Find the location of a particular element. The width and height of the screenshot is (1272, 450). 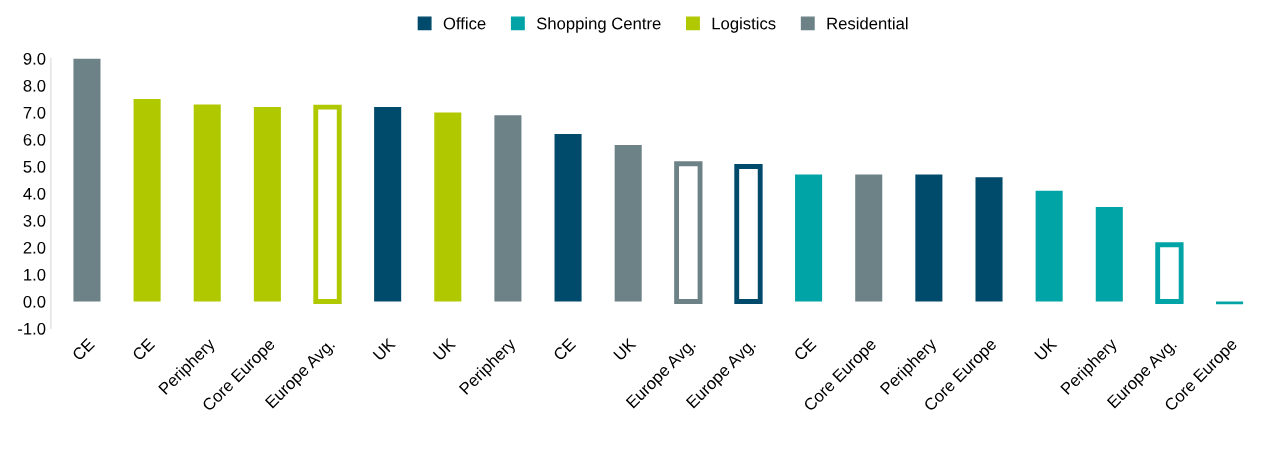

y-tick-label: 7.0 is located at coordinates (34, 112).